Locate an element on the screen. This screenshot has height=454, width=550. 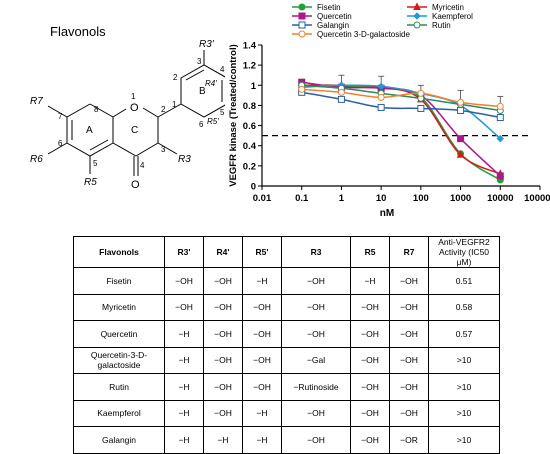
table-cell-compound: Quercetin-3-D-galactoside is located at coordinates (119, 360).